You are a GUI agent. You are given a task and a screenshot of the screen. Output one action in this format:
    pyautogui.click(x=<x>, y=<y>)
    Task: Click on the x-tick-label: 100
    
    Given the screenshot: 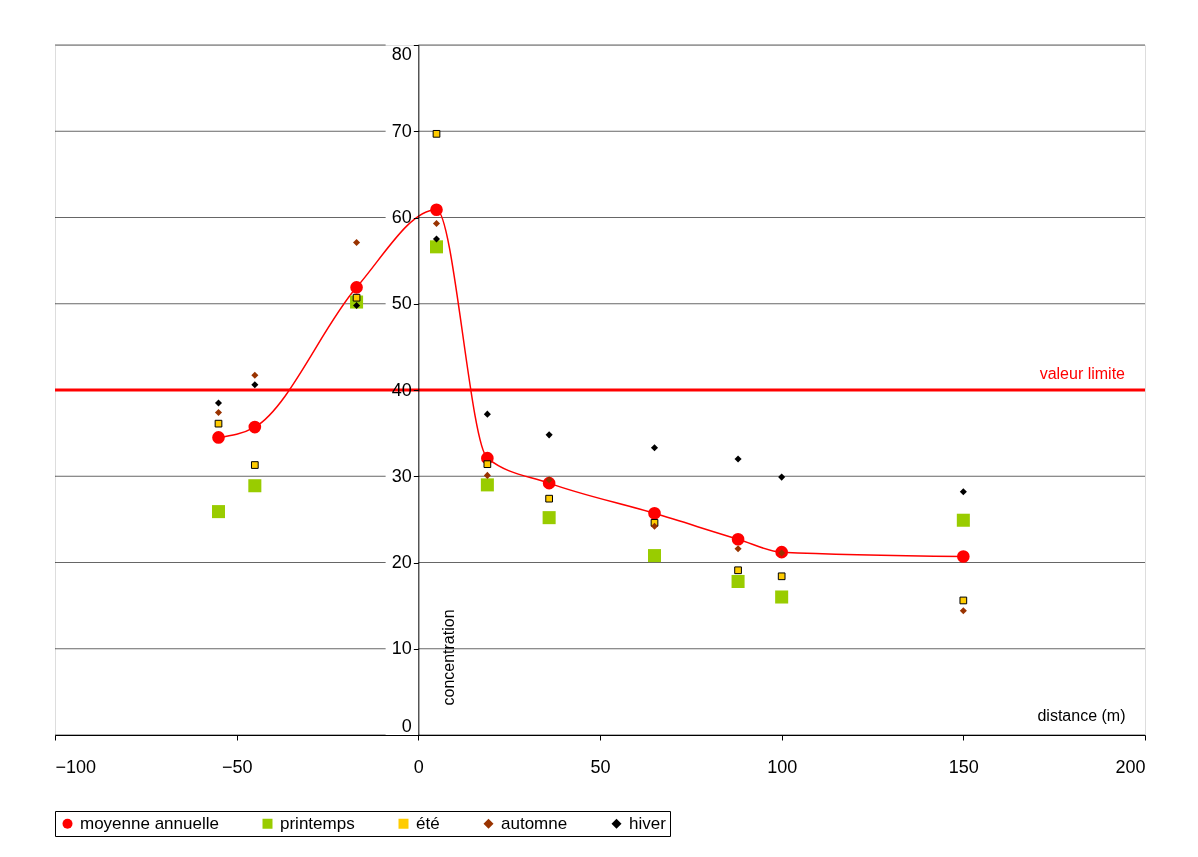 What is the action you would take?
    pyautogui.click(x=782, y=766)
    